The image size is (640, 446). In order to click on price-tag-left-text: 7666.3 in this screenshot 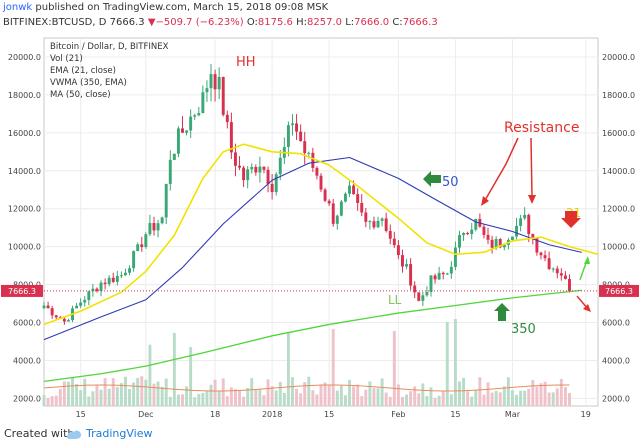, I will do `click(22, 291)`.